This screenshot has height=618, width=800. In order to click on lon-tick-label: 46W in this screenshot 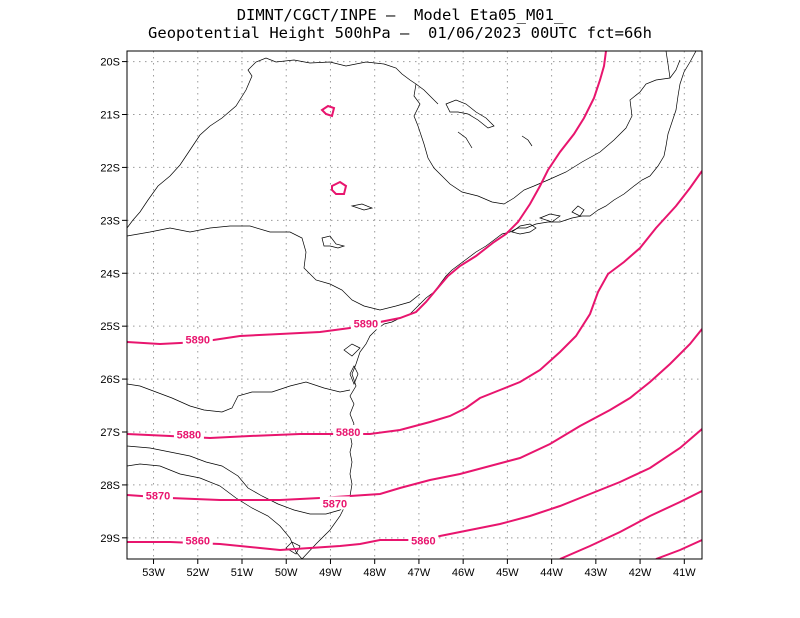, I will do `click(463, 573)`.